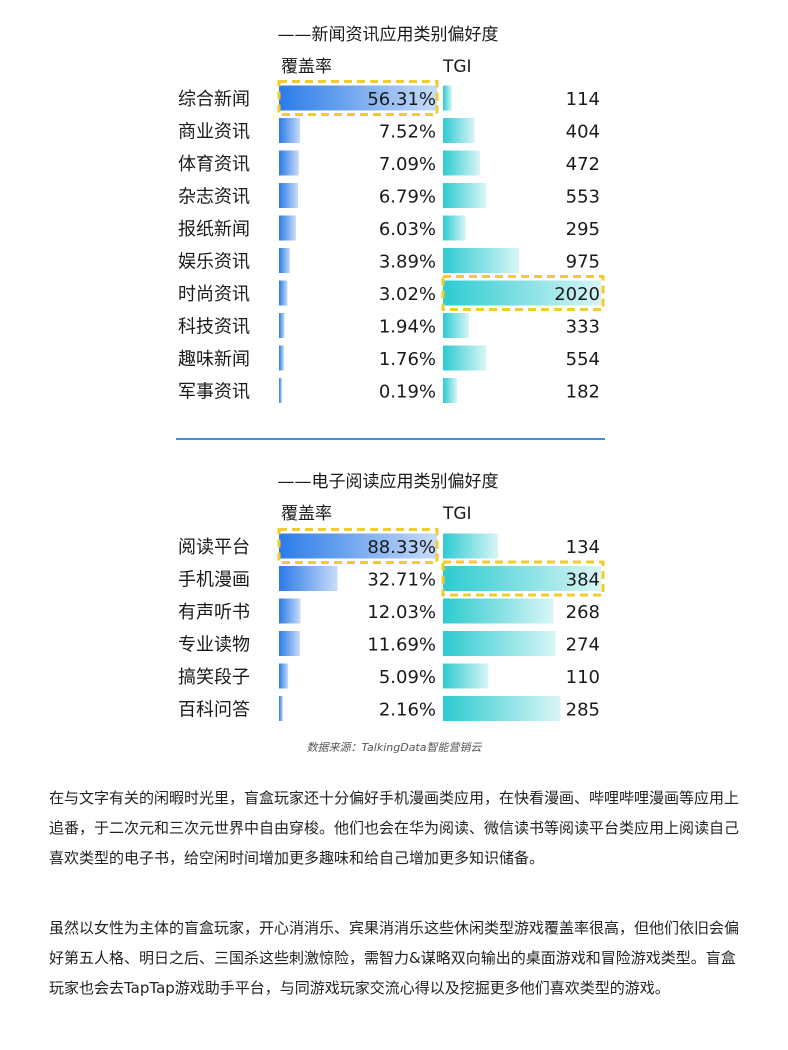  I want to click on coverage-value-label: 56.31%, so click(401, 99).